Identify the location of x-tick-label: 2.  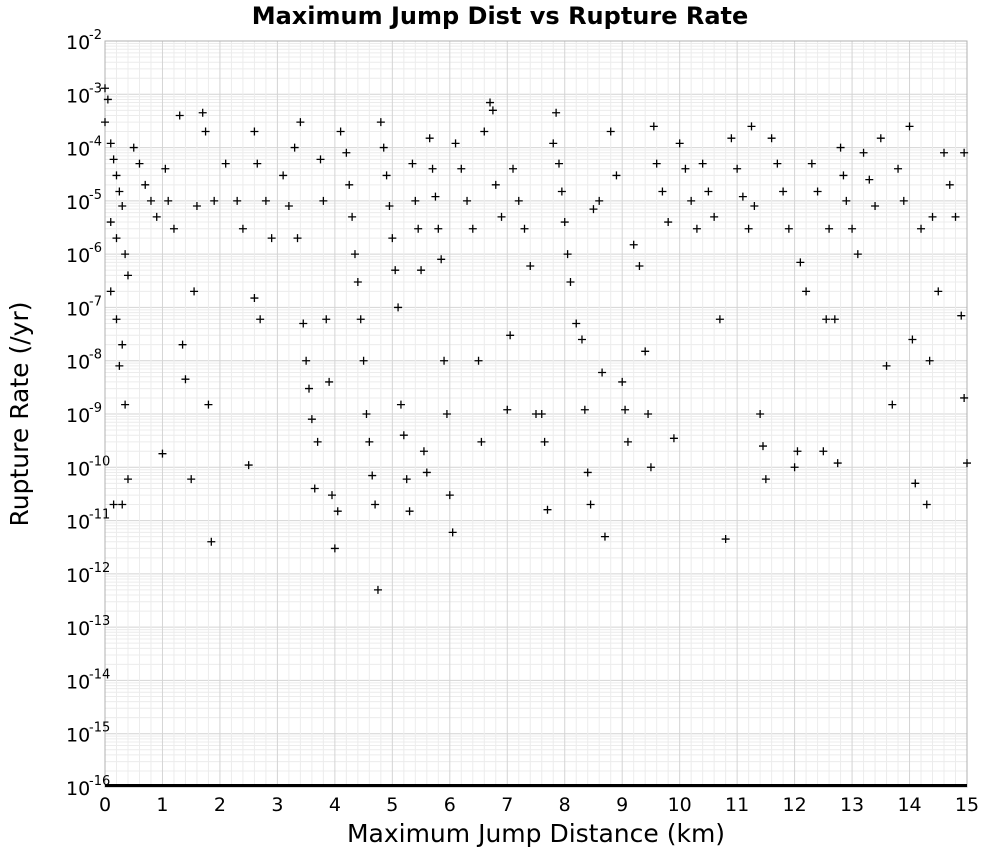
(220, 805).